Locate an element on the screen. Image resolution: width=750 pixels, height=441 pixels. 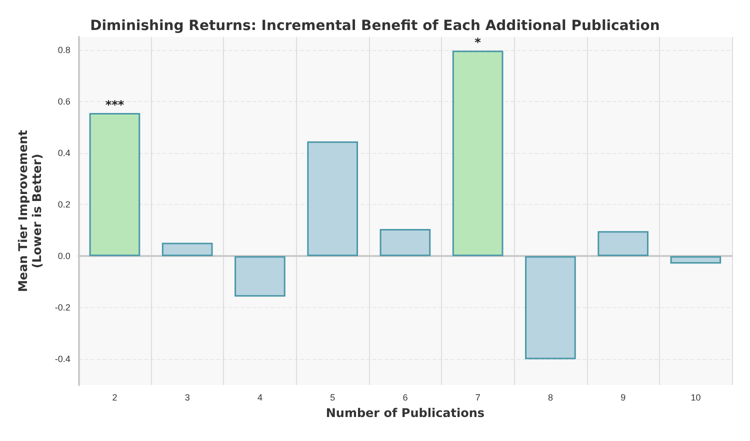
x-tick-label: 8 is located at coordinates (550, 397).